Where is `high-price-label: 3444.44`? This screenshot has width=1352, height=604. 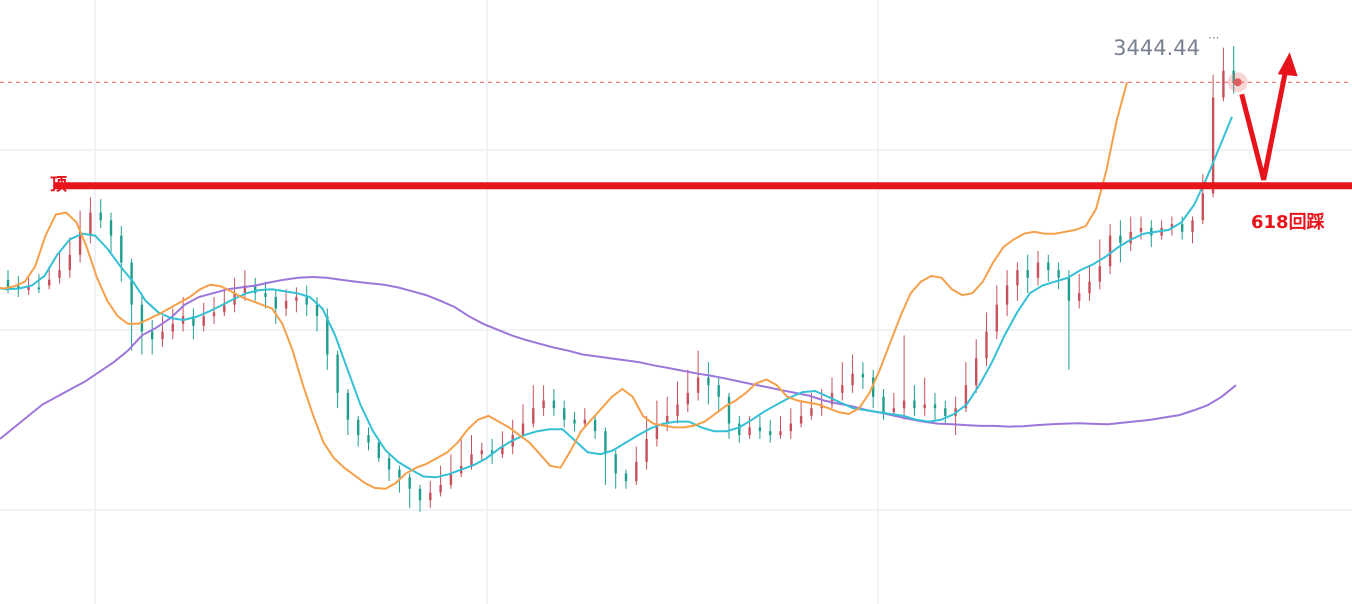 high-price-label: 3444.44 is located at coordinates (1156, 48).